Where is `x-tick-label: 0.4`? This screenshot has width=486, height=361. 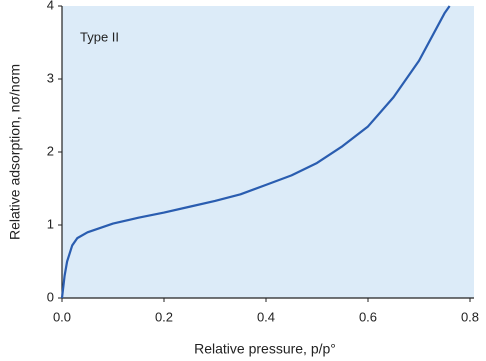 x-tick-label: 0.4 is located at coordinates (266, 316).